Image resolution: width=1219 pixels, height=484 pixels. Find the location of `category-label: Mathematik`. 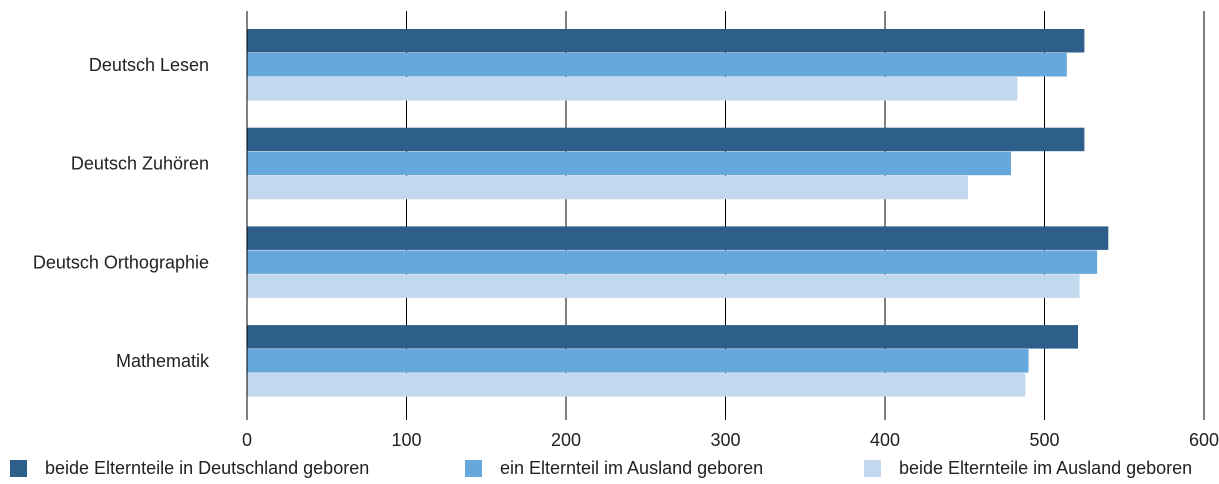

category-label: Mathematik is located at coordinates (163, 361).